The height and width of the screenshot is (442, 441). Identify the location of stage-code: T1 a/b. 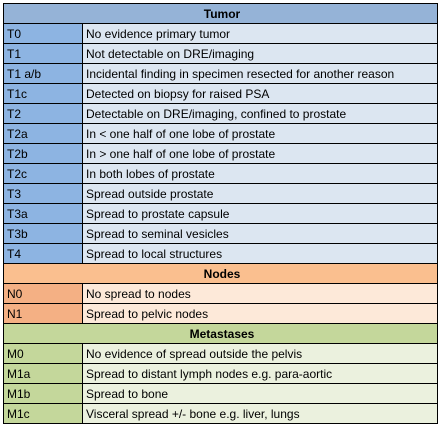
(43, 73).